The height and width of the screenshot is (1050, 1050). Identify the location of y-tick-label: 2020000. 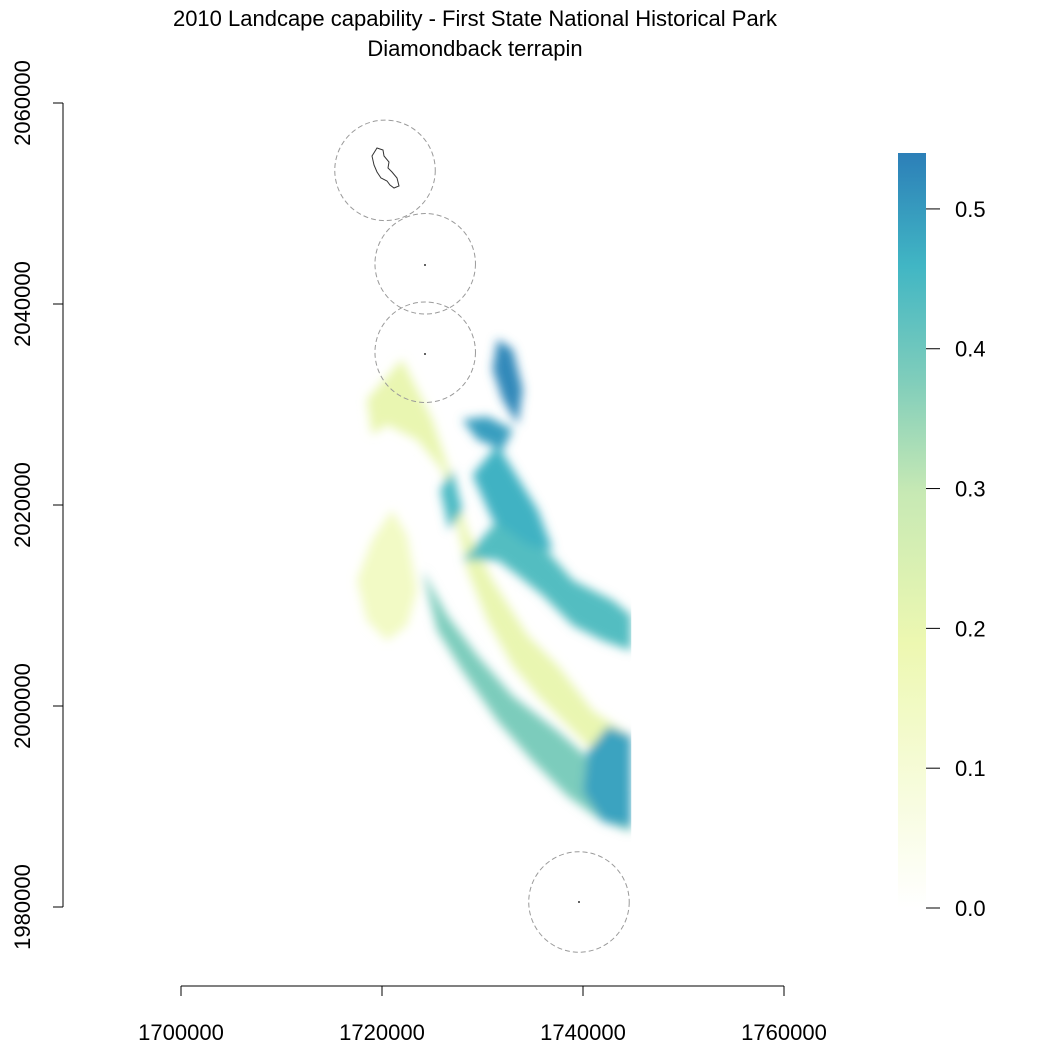
(22, 505).